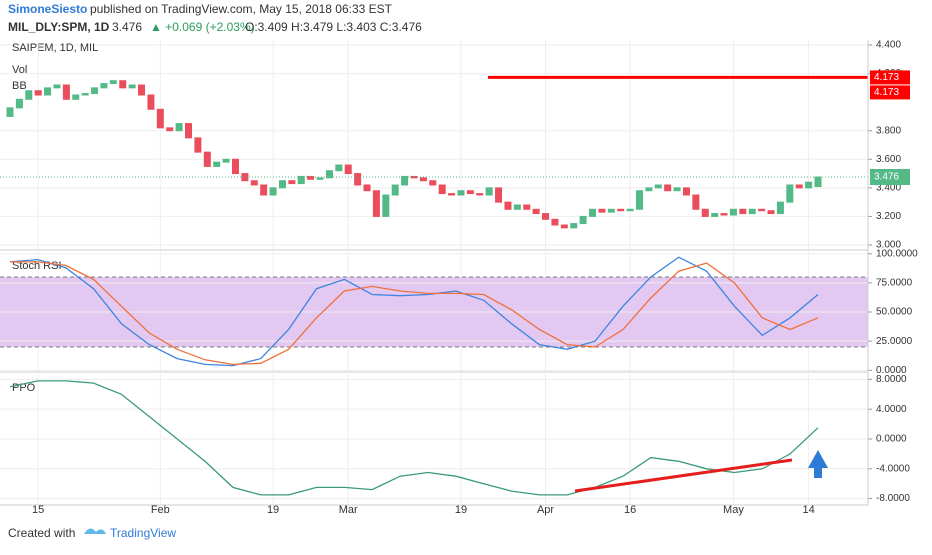 Image resolution: width=932 pixels, height=555 pixels. I want to click on x-tick-label: Mar, so click(348, 510).